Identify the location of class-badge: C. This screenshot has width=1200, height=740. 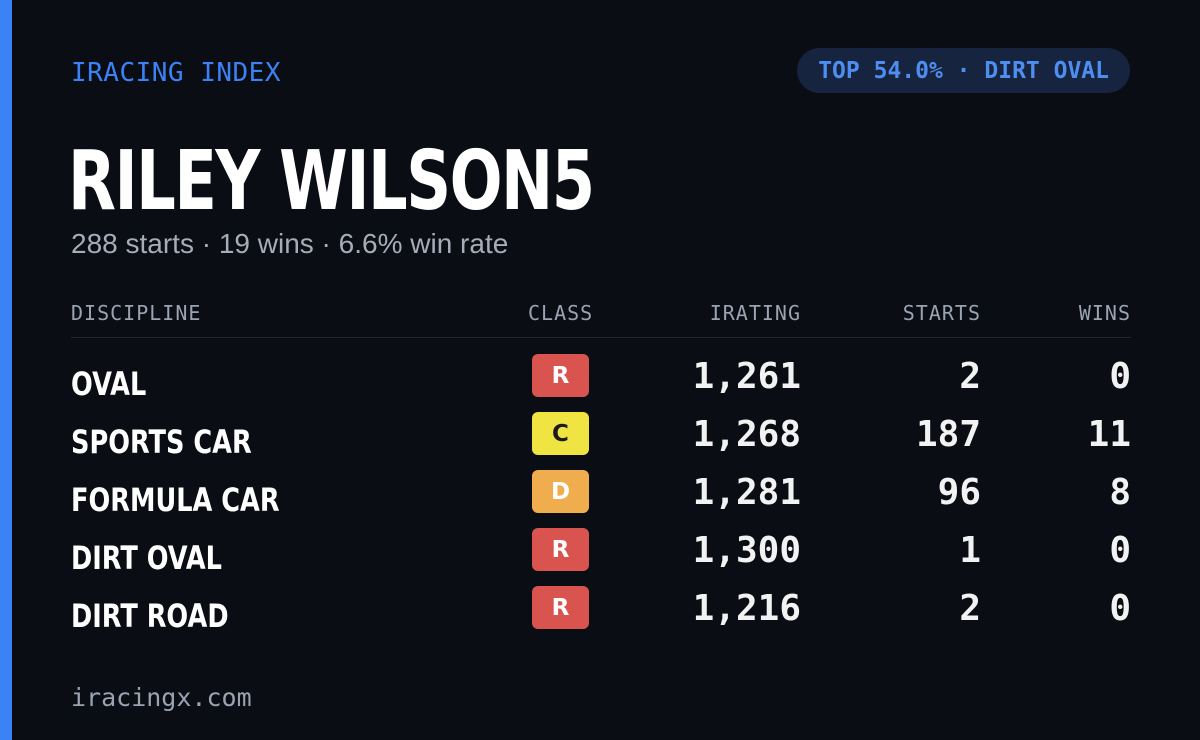
(560, 433).